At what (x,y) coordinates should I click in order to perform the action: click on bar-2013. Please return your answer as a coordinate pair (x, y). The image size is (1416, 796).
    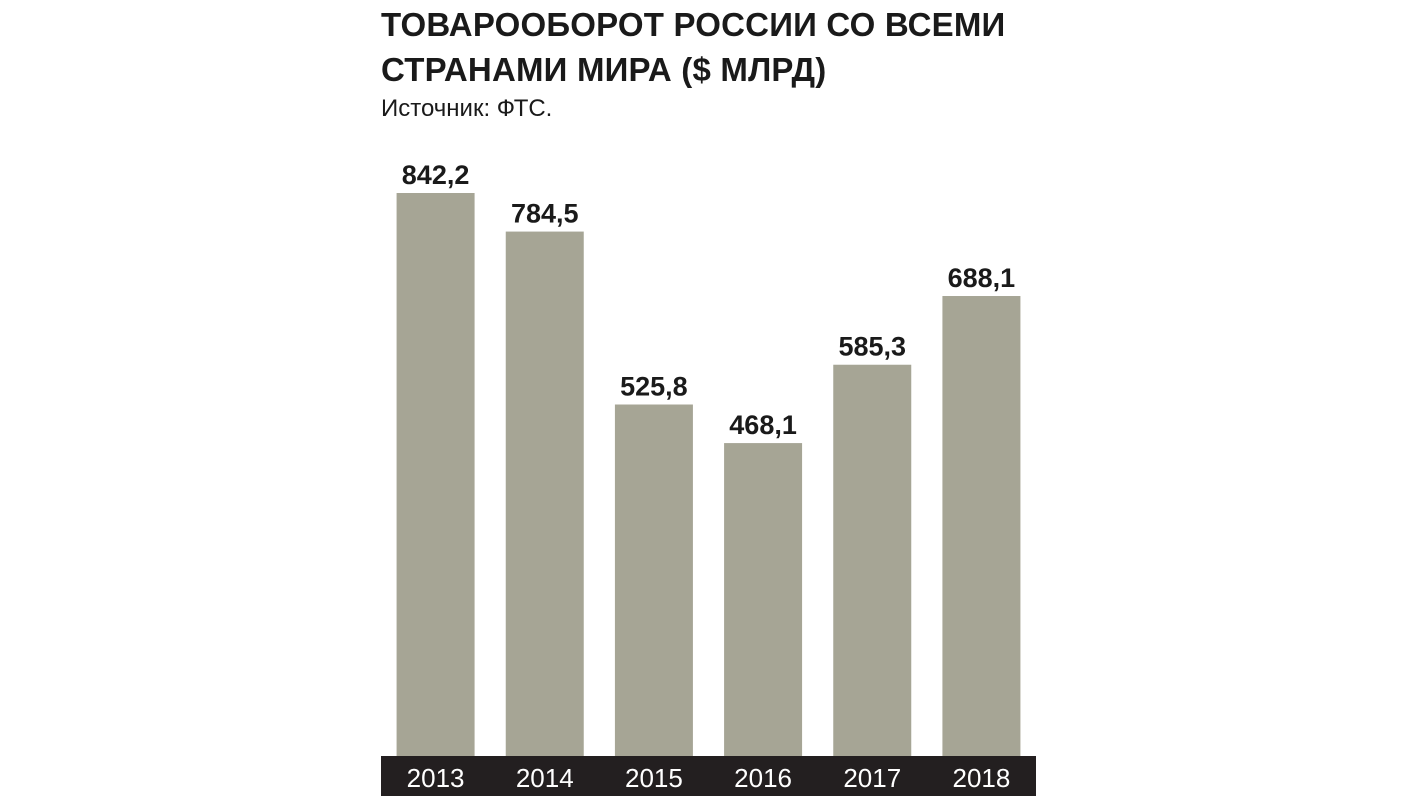
    Looking at the image, I should click on (435, 474).